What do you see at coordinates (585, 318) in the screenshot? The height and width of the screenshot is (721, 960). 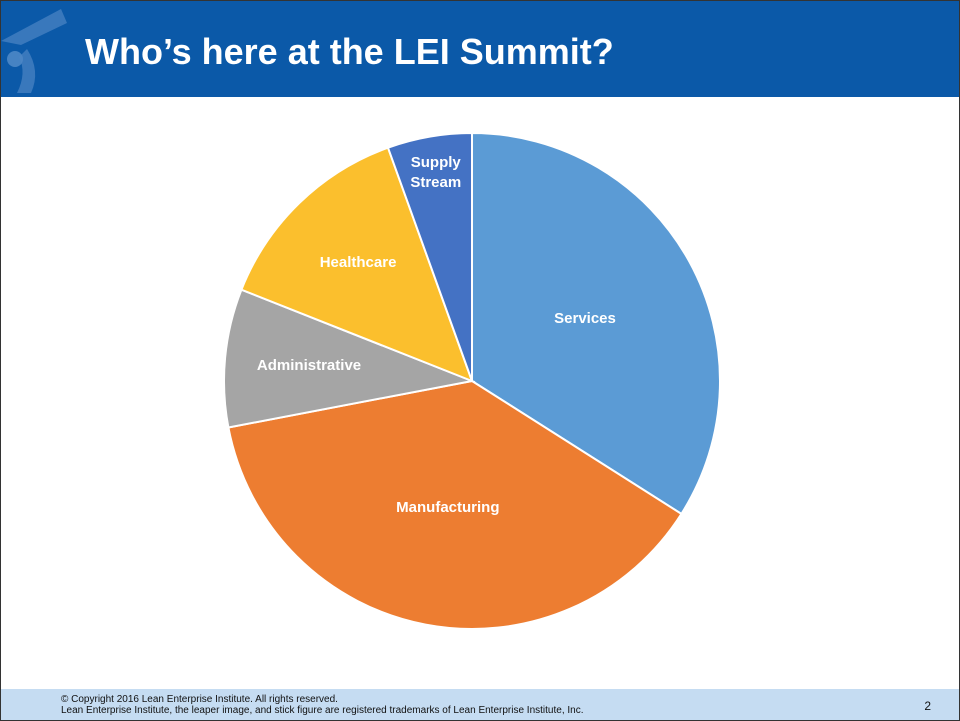 I see `slice-label: Services` at bounding box center [585, 318].